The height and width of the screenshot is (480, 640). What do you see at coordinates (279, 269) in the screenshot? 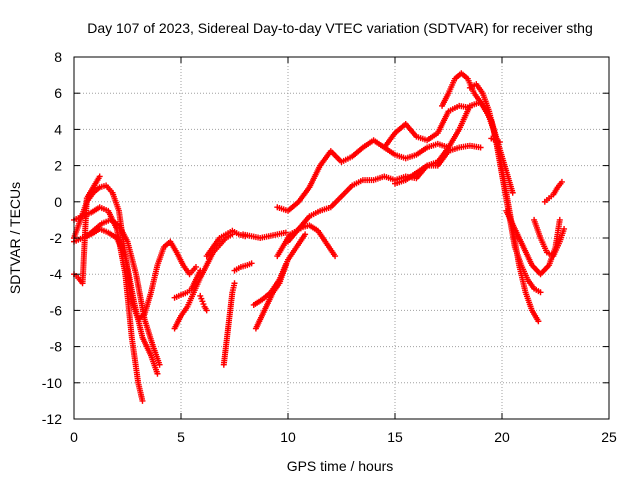
I see `series-track14` at bounding box center [279, 269].